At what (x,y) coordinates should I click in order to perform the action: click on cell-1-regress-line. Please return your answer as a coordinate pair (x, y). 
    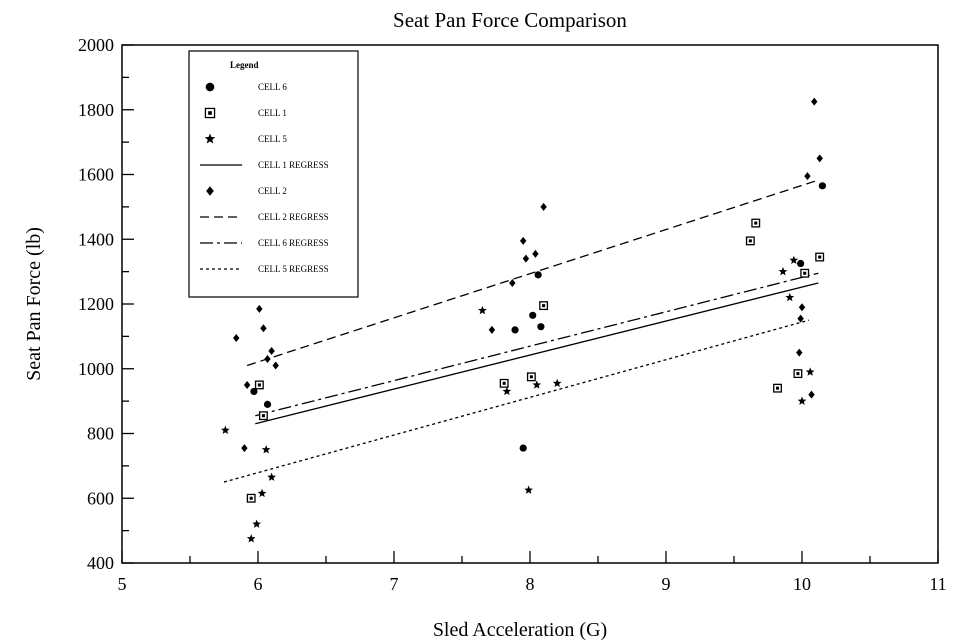
    Looking at the image, I should click on (537, 353).